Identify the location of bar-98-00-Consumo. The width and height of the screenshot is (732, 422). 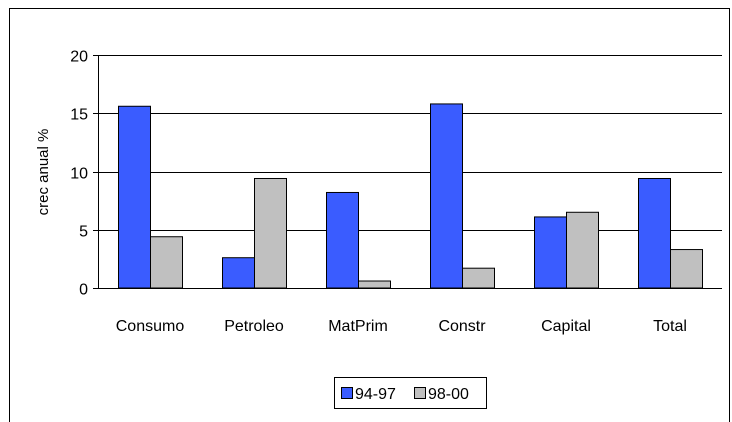
(166, 262).